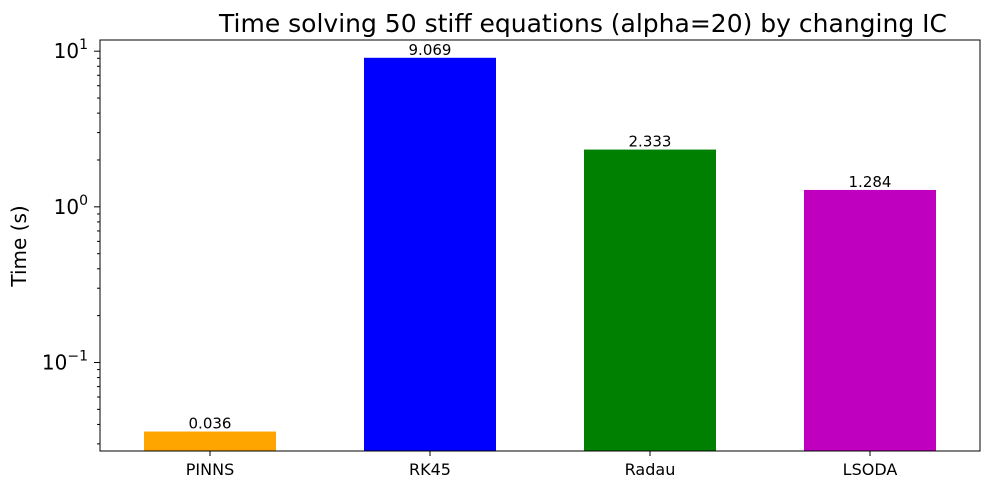 The width and height of the screenshot is (989, 490). Describe the element at coordinates (430, 50) in the screenshot. I see `data-label-rk45: 9.069` at that location.